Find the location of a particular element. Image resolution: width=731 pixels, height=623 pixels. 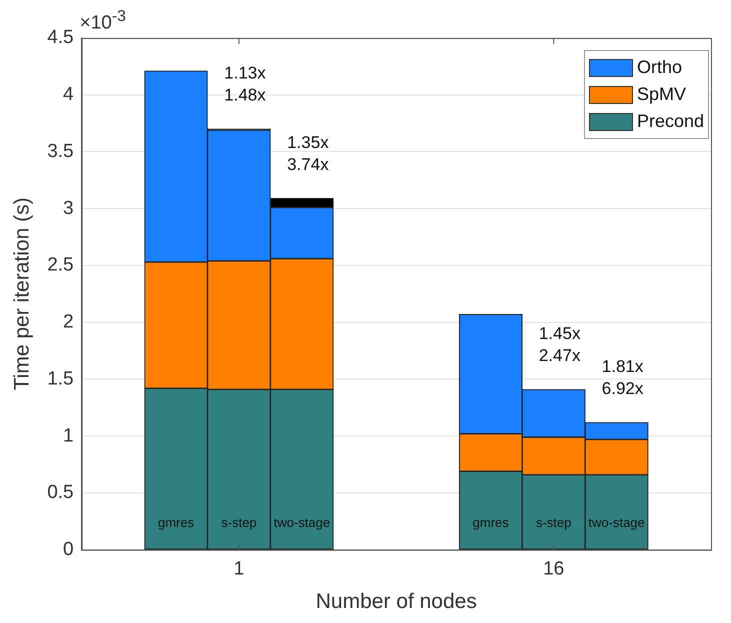

y-axis-title: Time per iteration (s) is located at coordinates (22, 293).